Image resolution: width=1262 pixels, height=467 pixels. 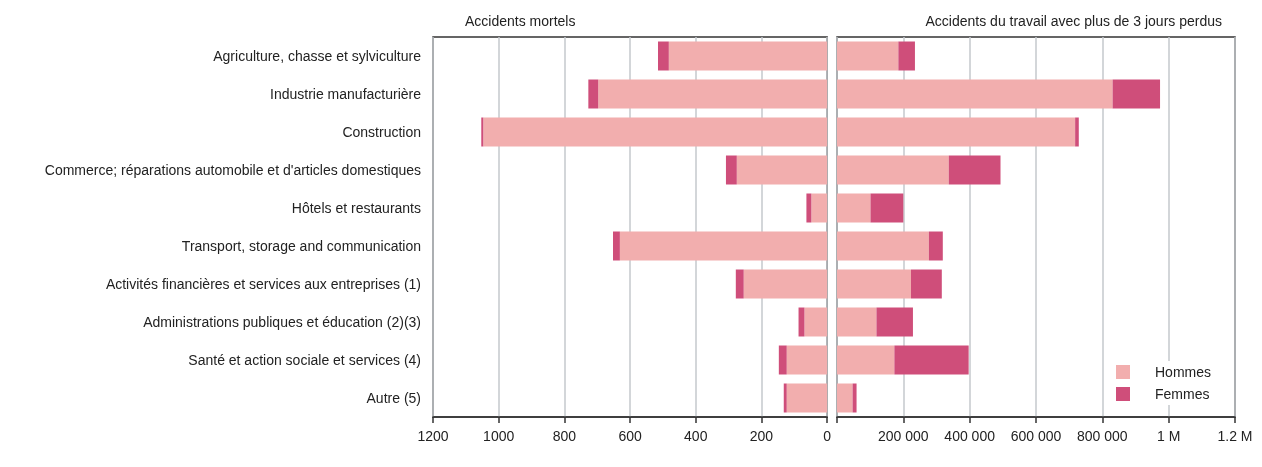 I want to click on y-tick-label: Activités financières et services aux entreprises (1), so click(x=263, y=284).